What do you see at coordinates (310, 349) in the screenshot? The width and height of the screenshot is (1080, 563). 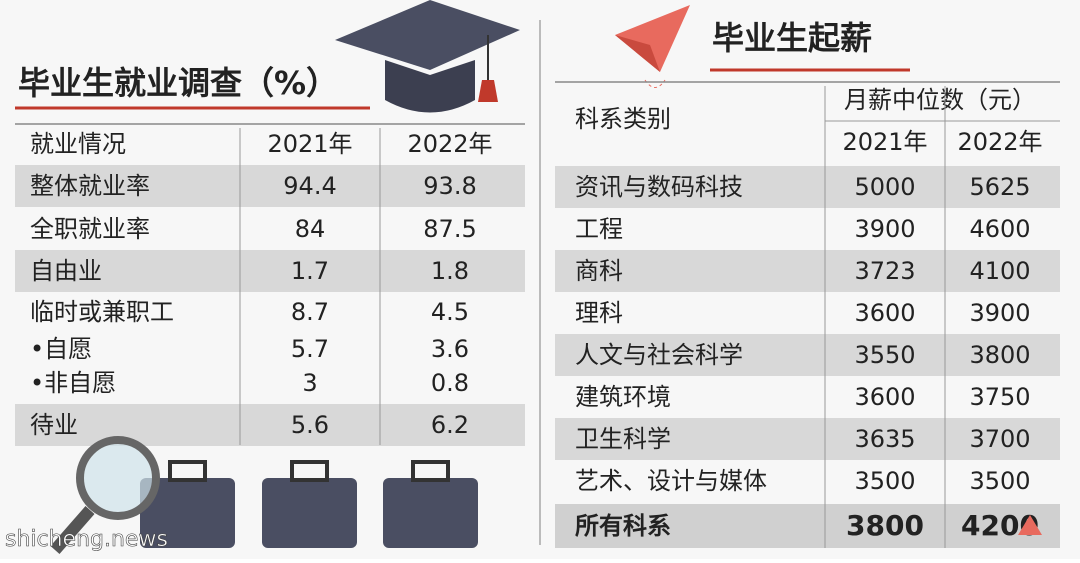 I see `cell: 5.7` at bounding box center [310, 349].